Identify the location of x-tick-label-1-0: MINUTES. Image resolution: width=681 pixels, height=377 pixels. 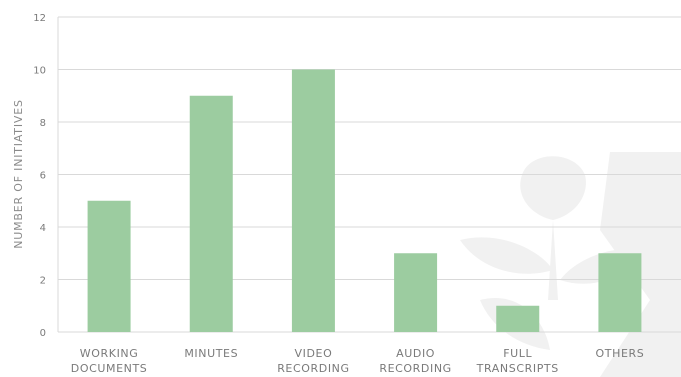
(211, 353).